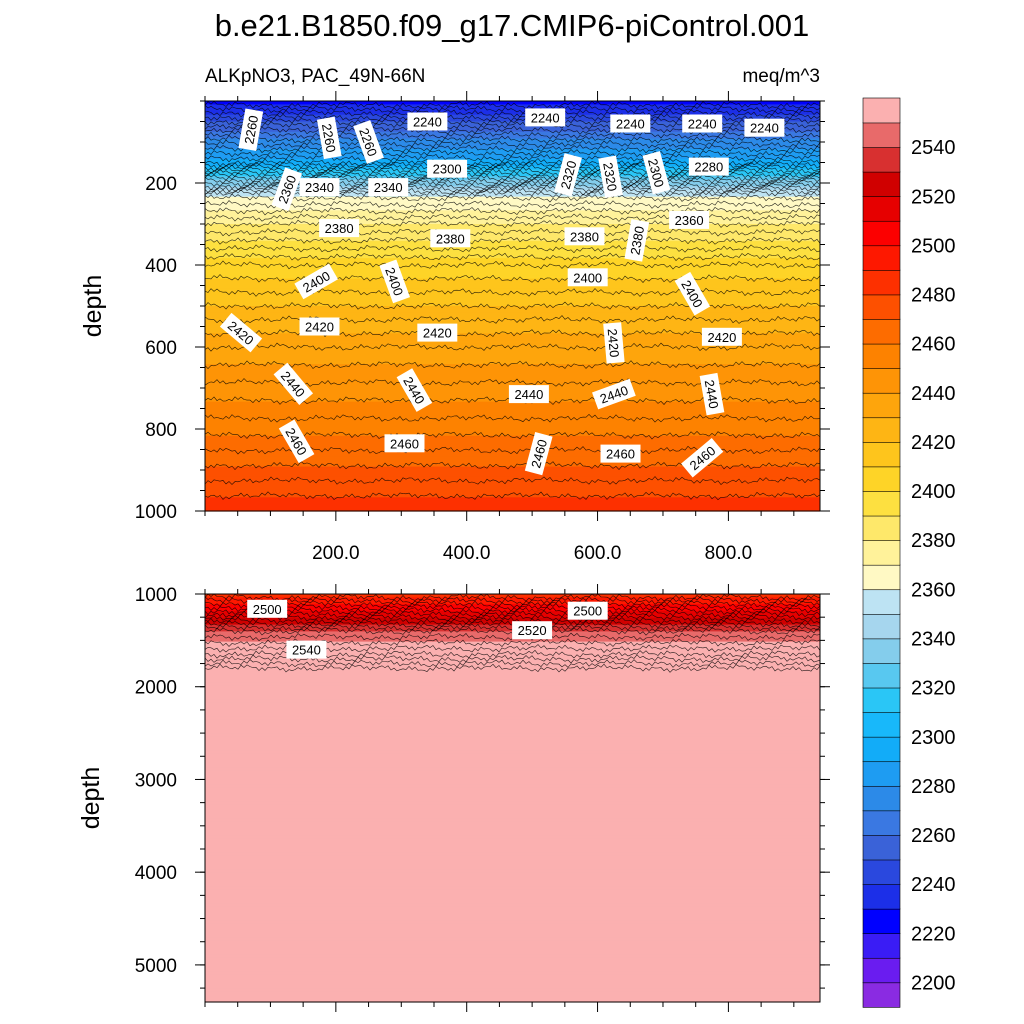  Describe the element at coordinates (156, 873) in the screenshot. I see `y-tick-label: 4000` at that location.